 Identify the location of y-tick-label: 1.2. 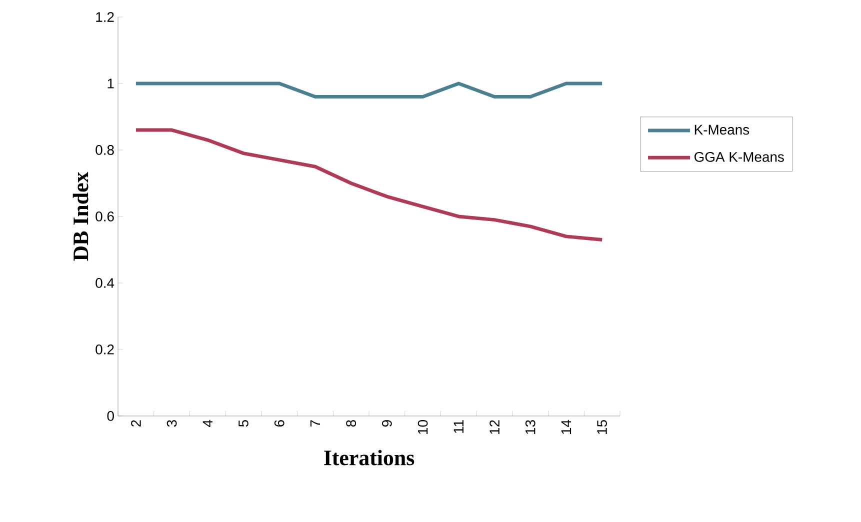
(105, 17).